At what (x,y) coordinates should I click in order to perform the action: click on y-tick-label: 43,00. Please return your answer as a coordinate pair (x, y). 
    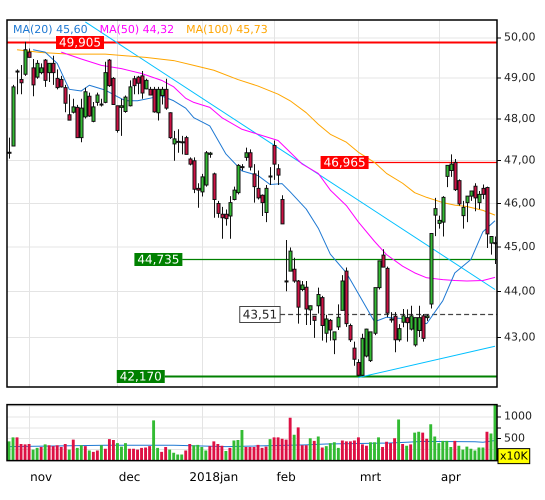
    Looking at the image, I should click on (520, 337).